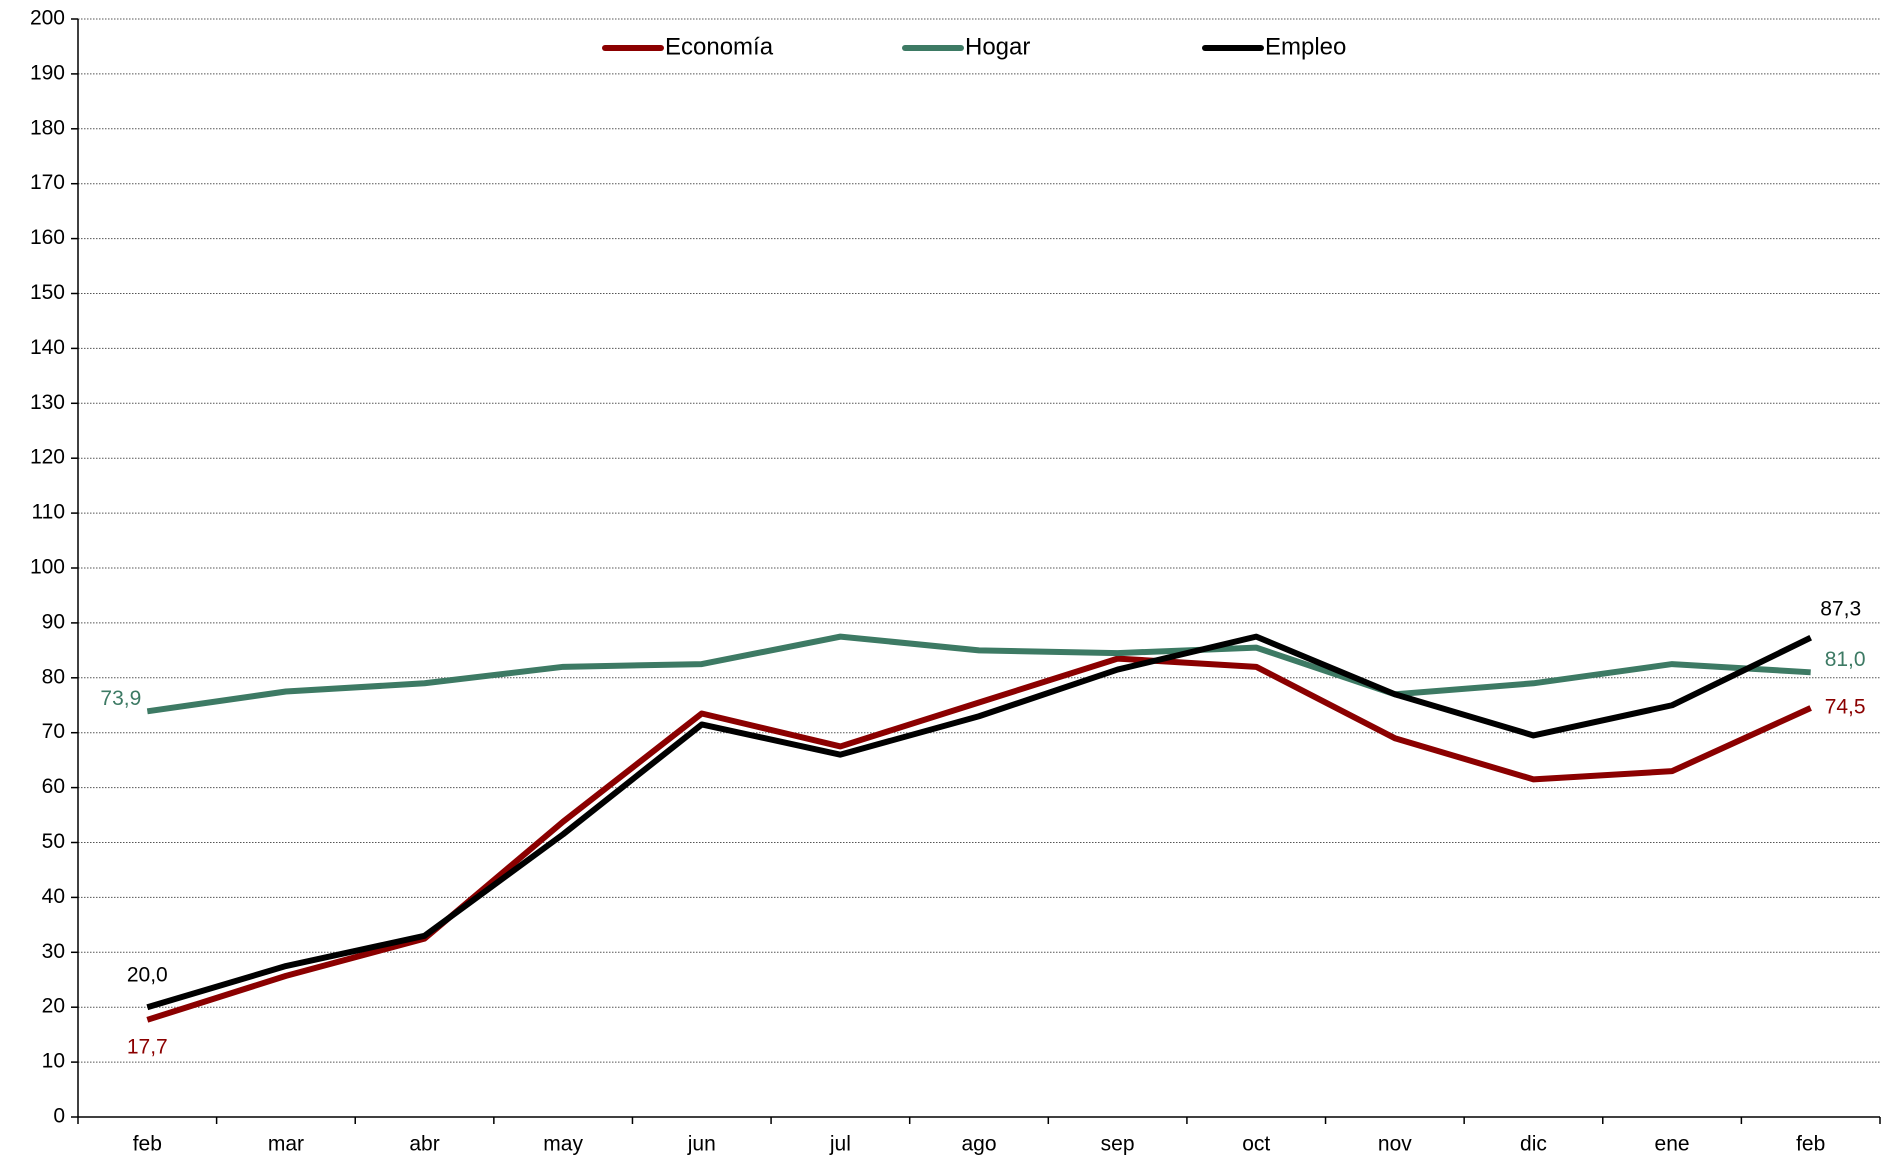 The height and width of the screenshot is (1162, 1890). Describe the element at coordinates (53, 731) in the screenshot. I see `y-tick-label: 70` at that location.